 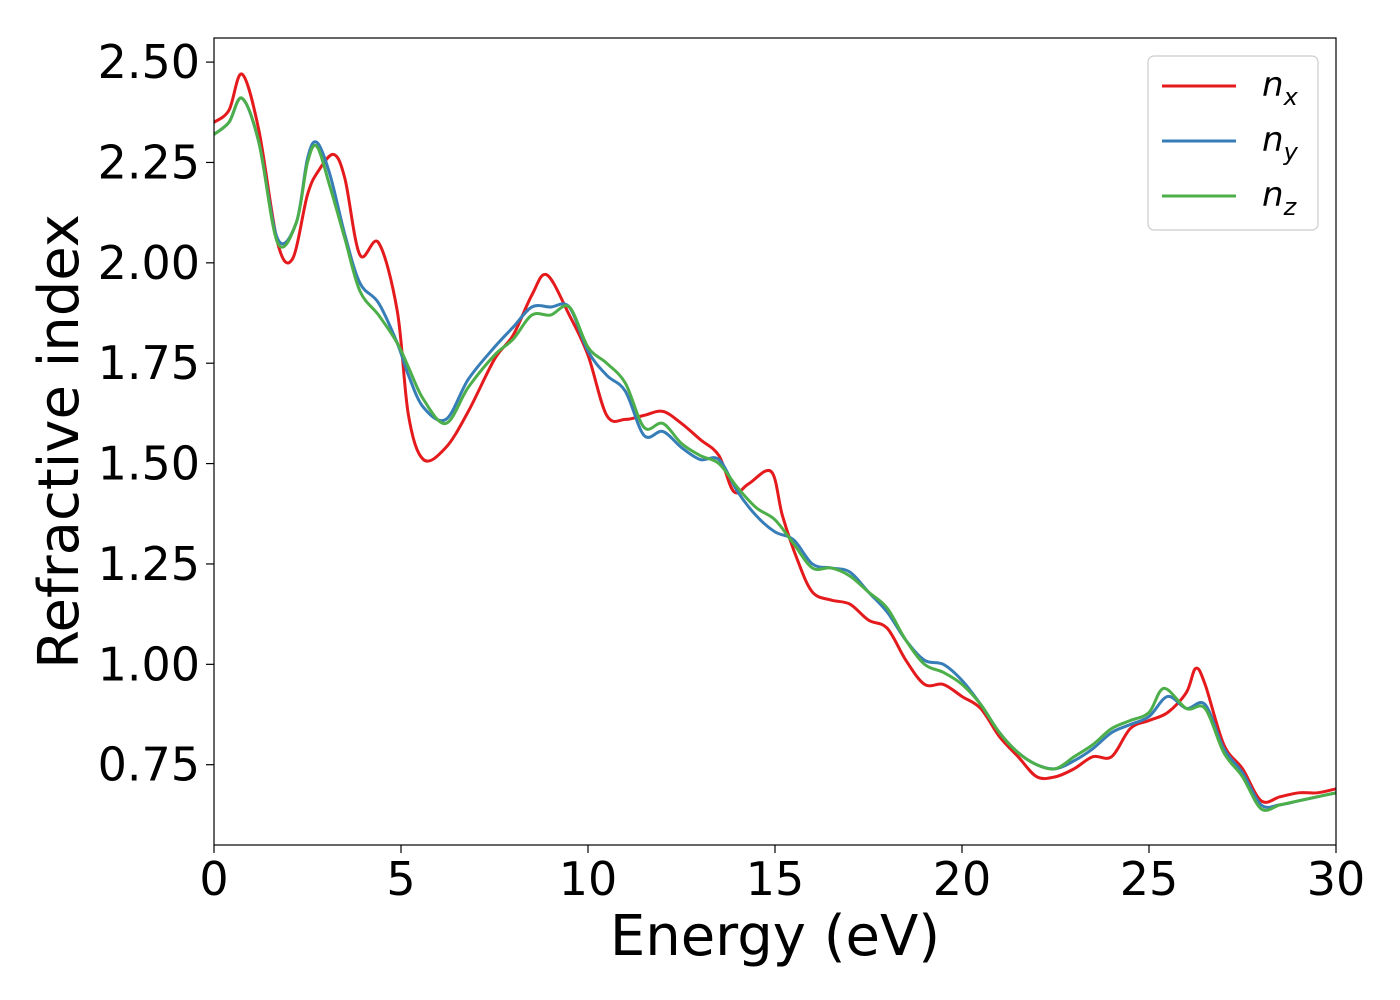 I want to click on legend-box, so click(x=1233, y=143).